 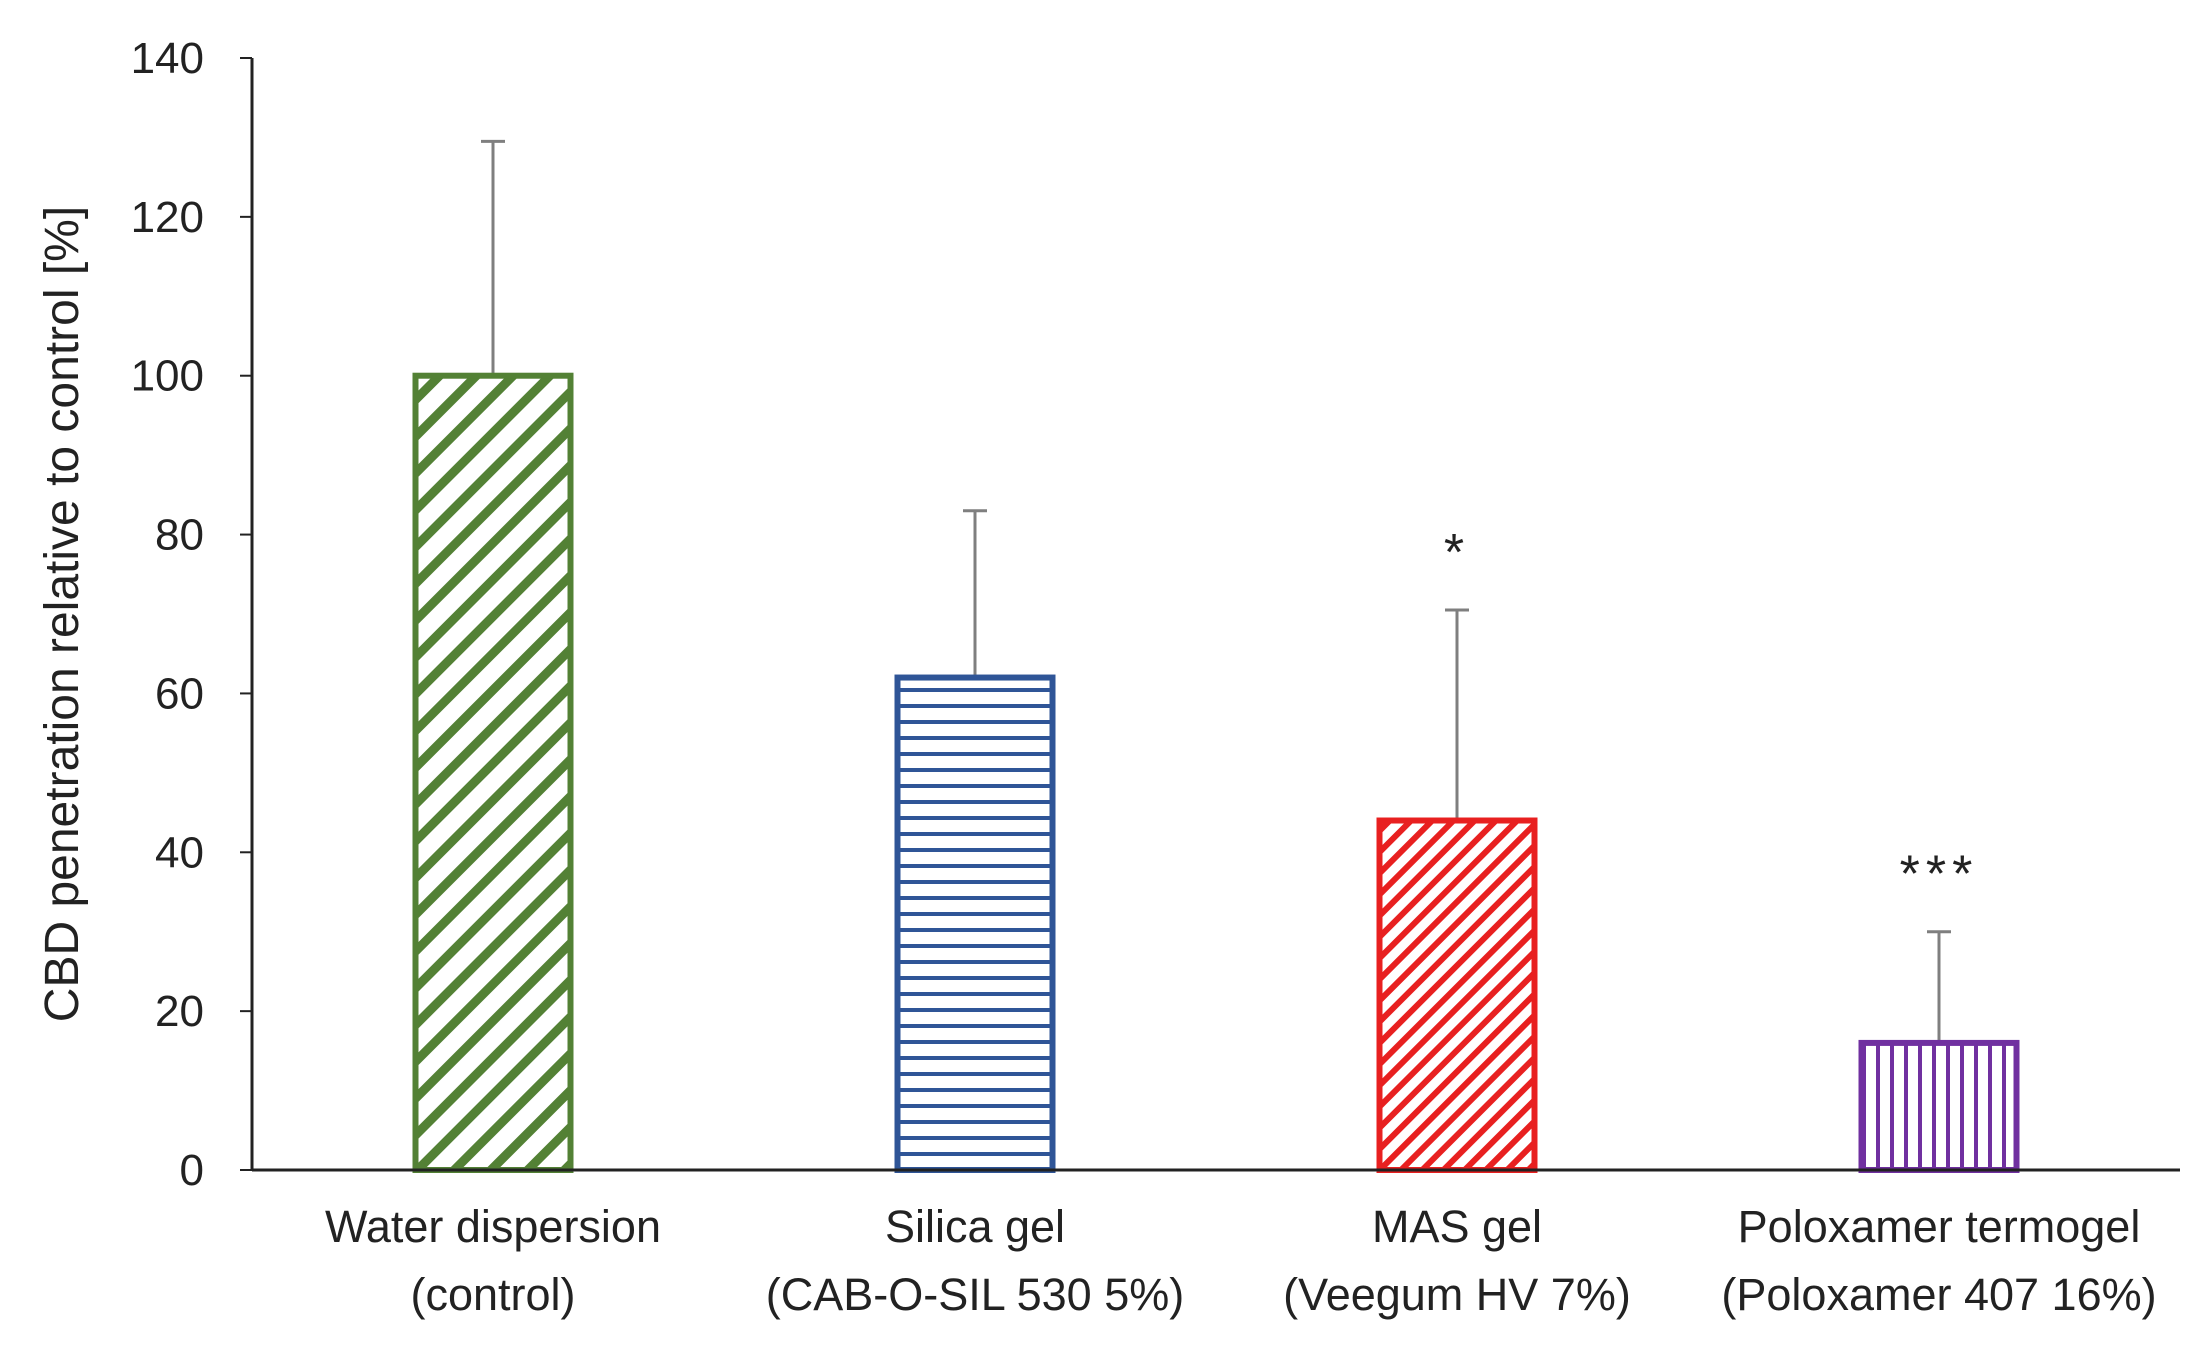 I want to click on category-label-line2: (Poloxamer 407 16%), so click(x=1938, y=1294).